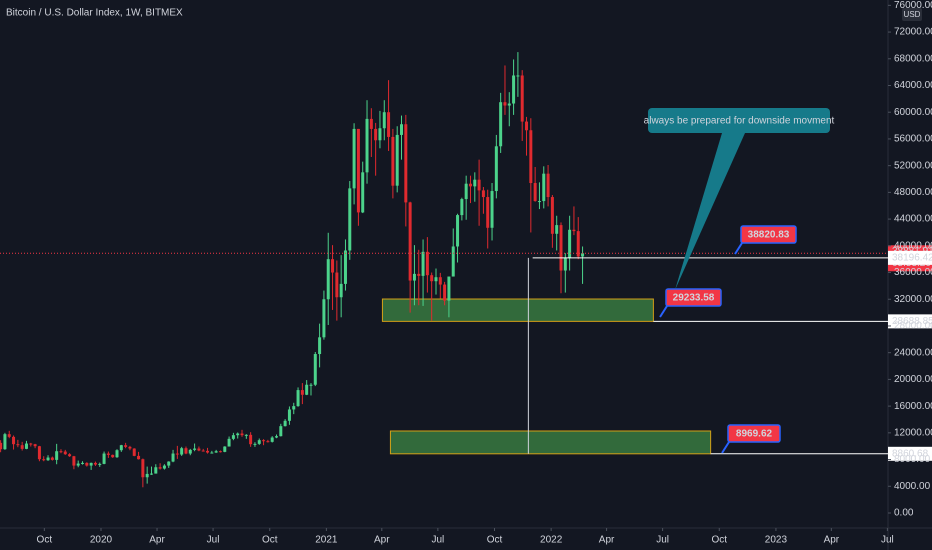 The width and height of the screenshot is (932, 550). What do you see at coordinates (913, 112) in the screenshot?
I see `y-tick-label: 60000.00` at bounding box center [913, 112].